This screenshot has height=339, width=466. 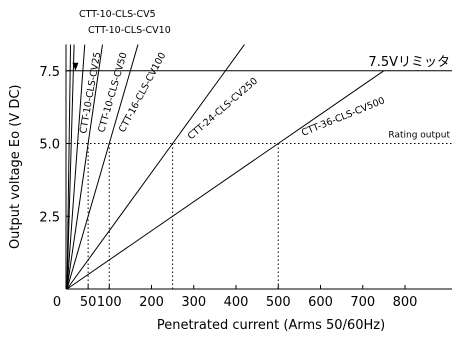 I want to click on y-tick-label: 7.5, so click(x=49, y=72).